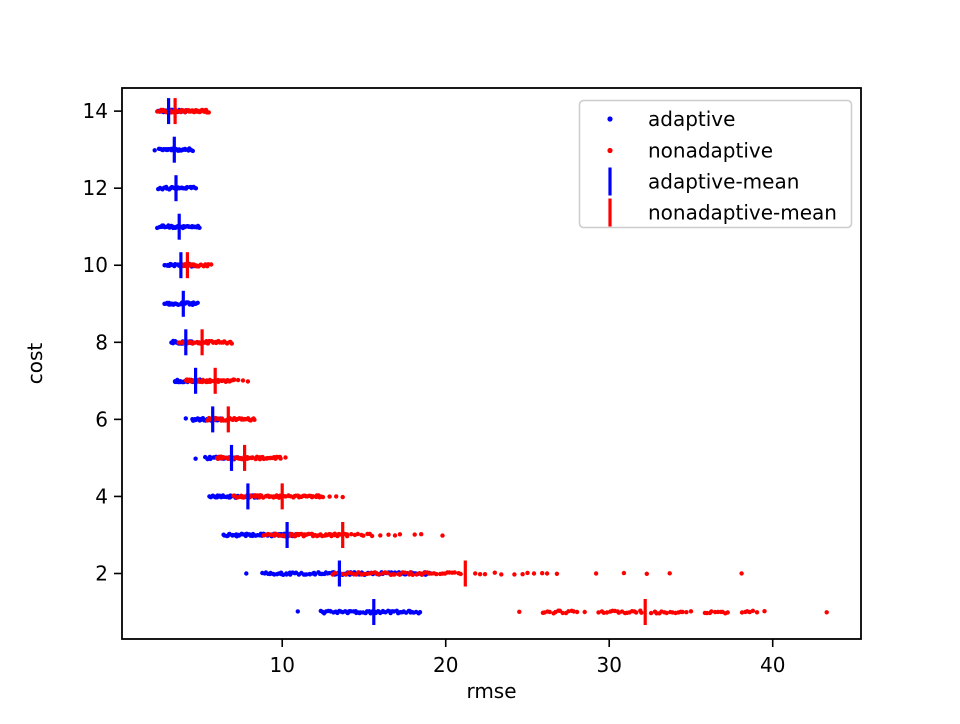  I want to click on nonadaptive-dot-icon, so click(610, 150).